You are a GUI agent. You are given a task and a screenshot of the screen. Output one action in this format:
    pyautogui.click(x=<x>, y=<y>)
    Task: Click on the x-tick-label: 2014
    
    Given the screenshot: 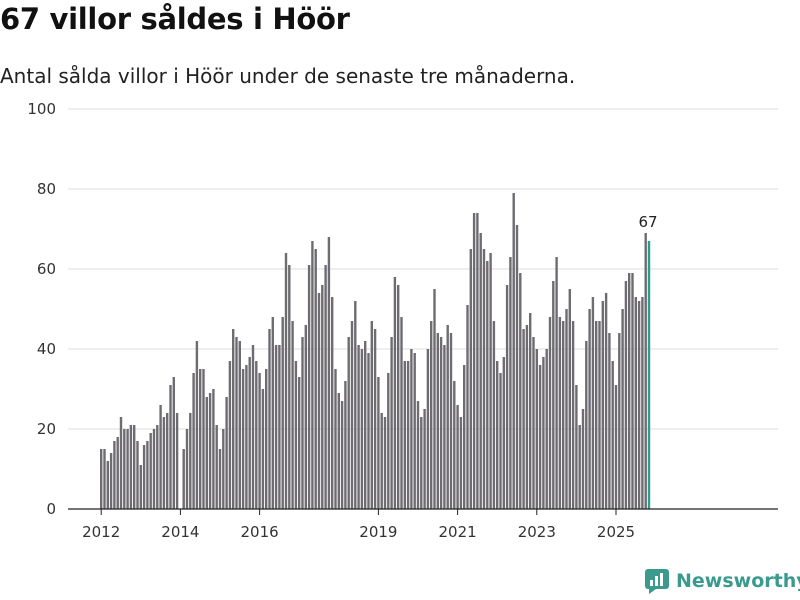 What is the action you would take?
    pyautogui.click(x=180, y=532)
    